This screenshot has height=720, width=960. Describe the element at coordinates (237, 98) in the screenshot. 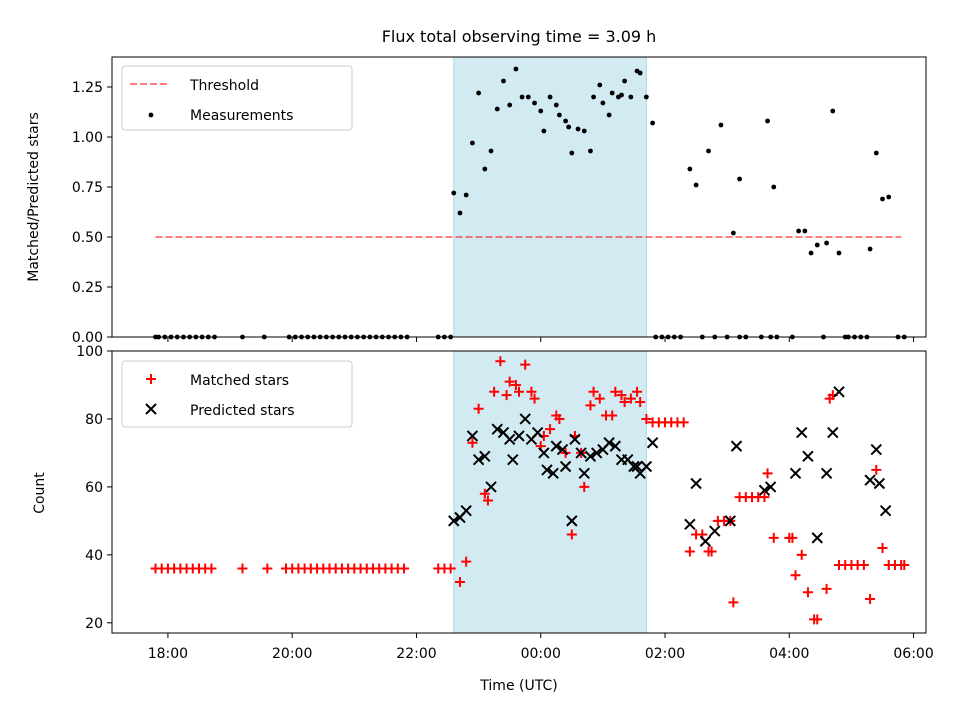

I see `top-legend-box` at that location.